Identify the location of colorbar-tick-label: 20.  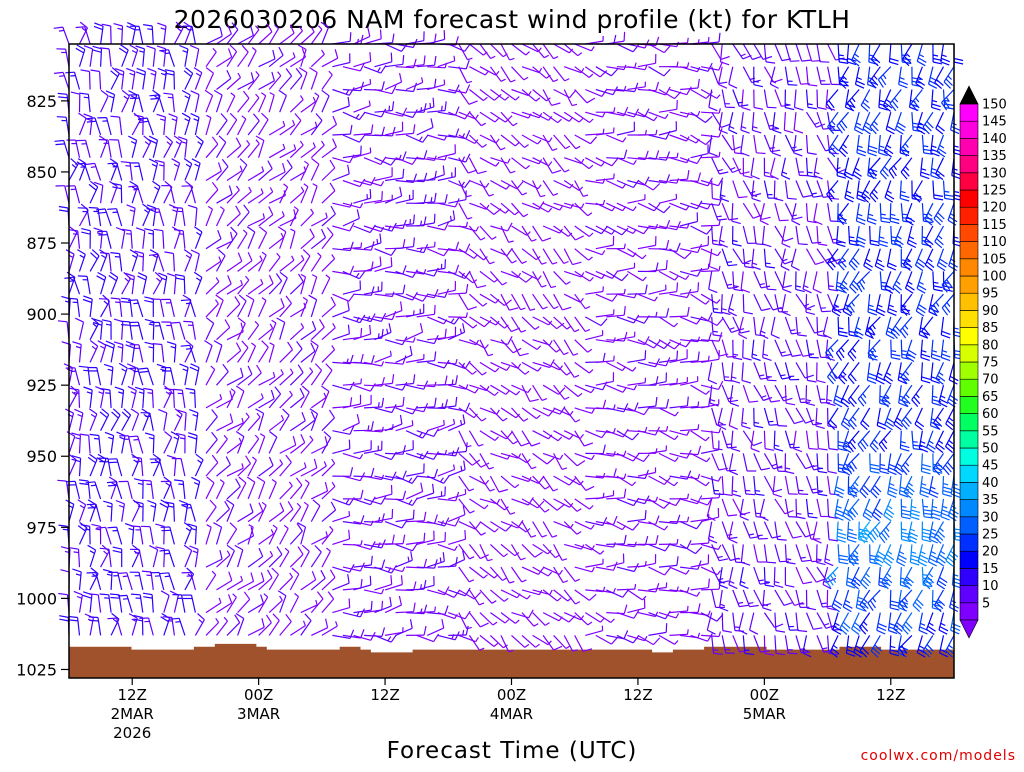
(990, 552).